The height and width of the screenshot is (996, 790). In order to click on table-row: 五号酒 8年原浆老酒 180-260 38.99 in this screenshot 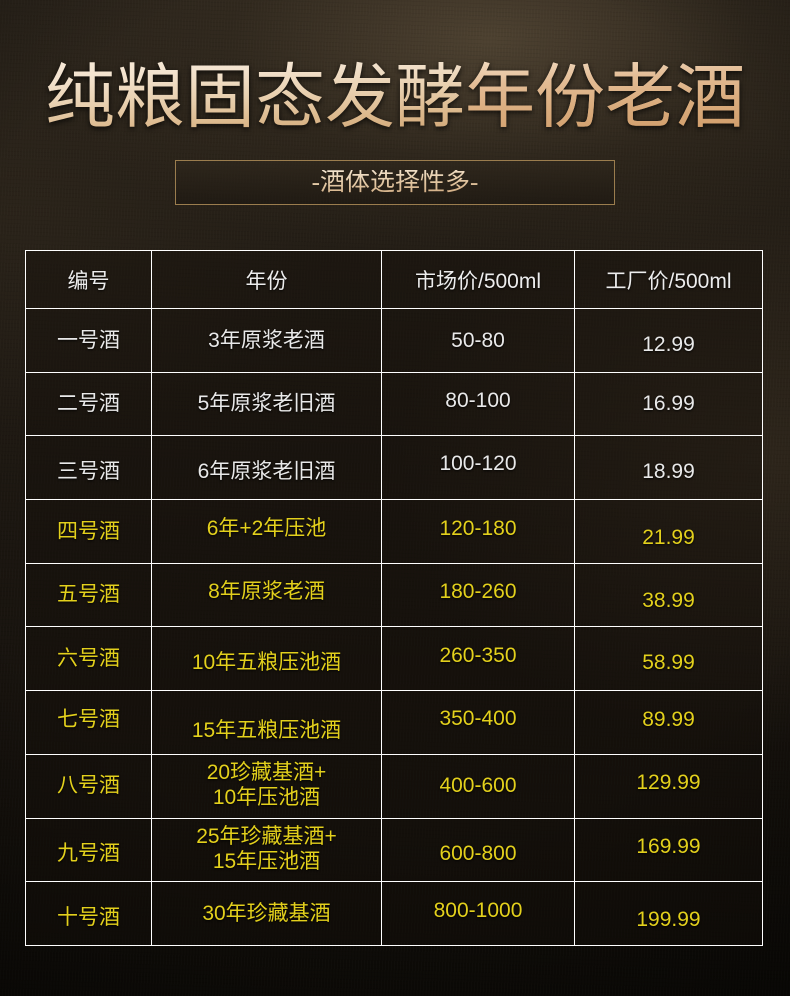, I will do `click(394, 595)`.